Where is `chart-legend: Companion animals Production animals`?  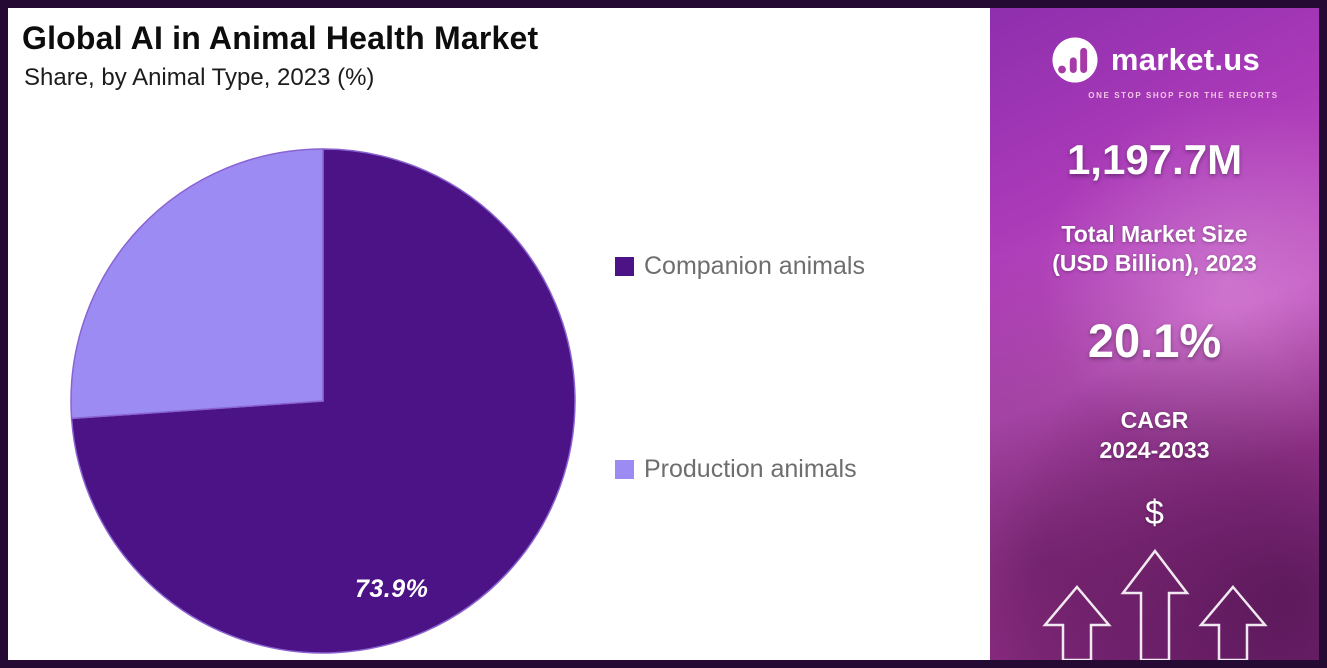 chart-legend: Companion animals Production animals is located at coordinates (740, 368).